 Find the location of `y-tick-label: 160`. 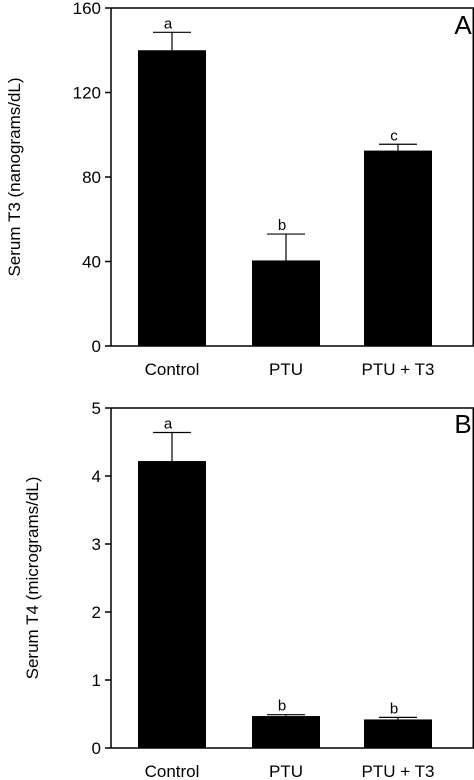

y-tick-label: 160 is located at coordinates (87, 9).